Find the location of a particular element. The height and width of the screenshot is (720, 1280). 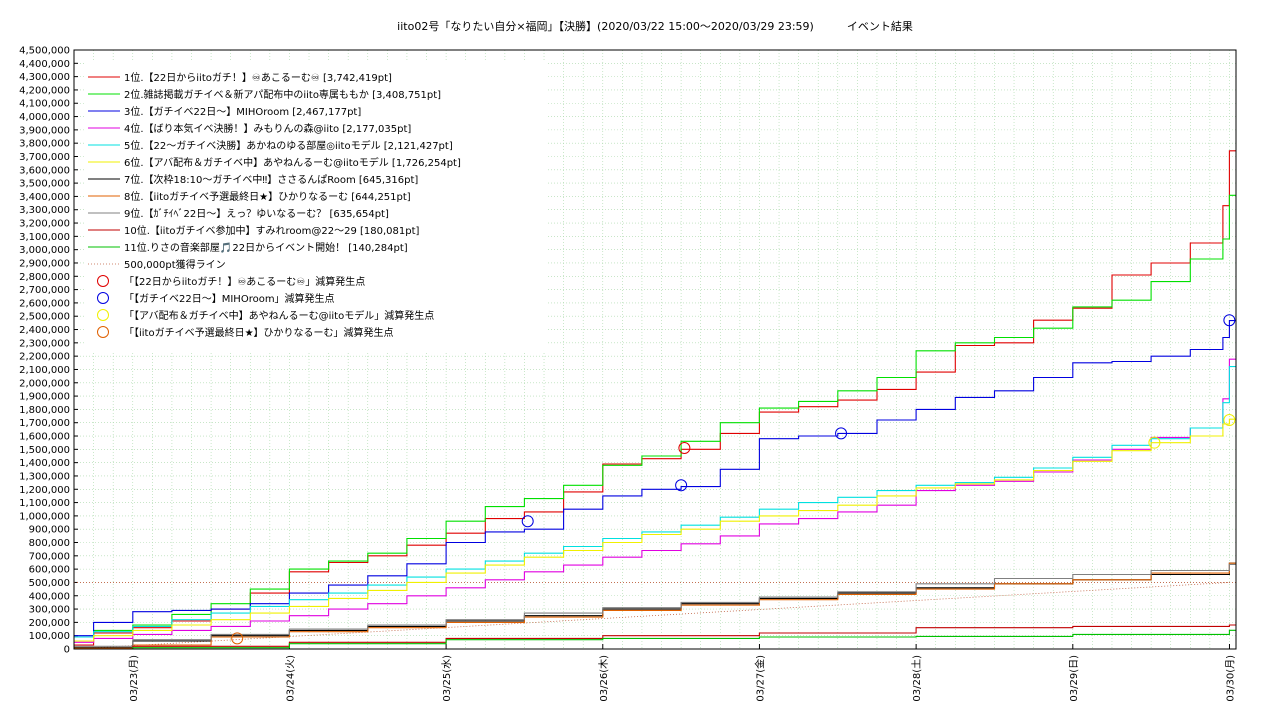

legend-label-marker-2: 「【ガチイベ22日〜】MIHOroom」減算発生点 is located at coordinates (229, 298).